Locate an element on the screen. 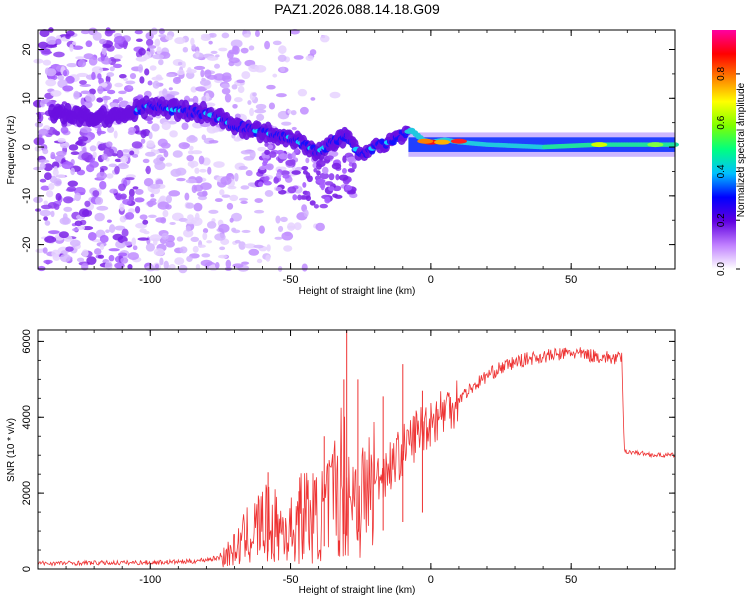 The height and width of the screenshot is (600, 750). colorbar-label: Normalized spectral amplitude is located at coordinates (741, 149).